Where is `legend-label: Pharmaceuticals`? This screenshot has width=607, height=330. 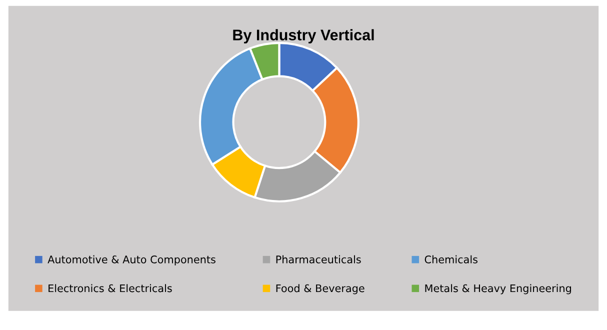 legend-label: Pharmaceuticals is located at coordinates (318, 259).